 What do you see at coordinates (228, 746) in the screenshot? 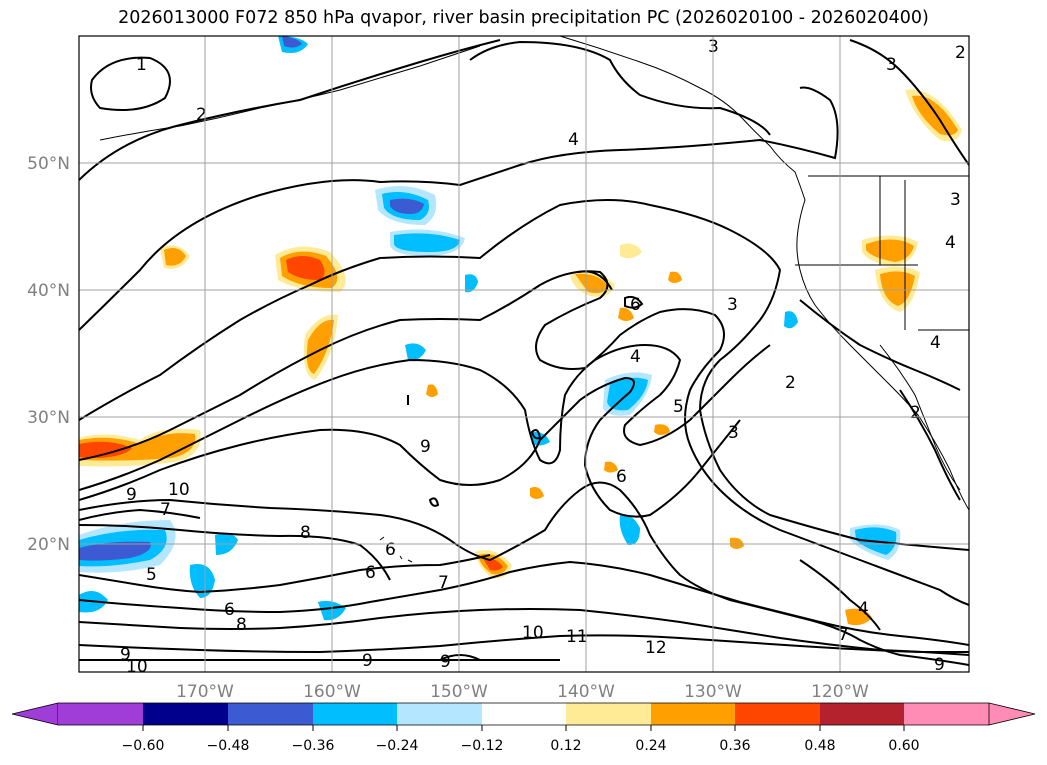
I see `colorbar-tick-label: −0.48` at bounding box center [228, 746].